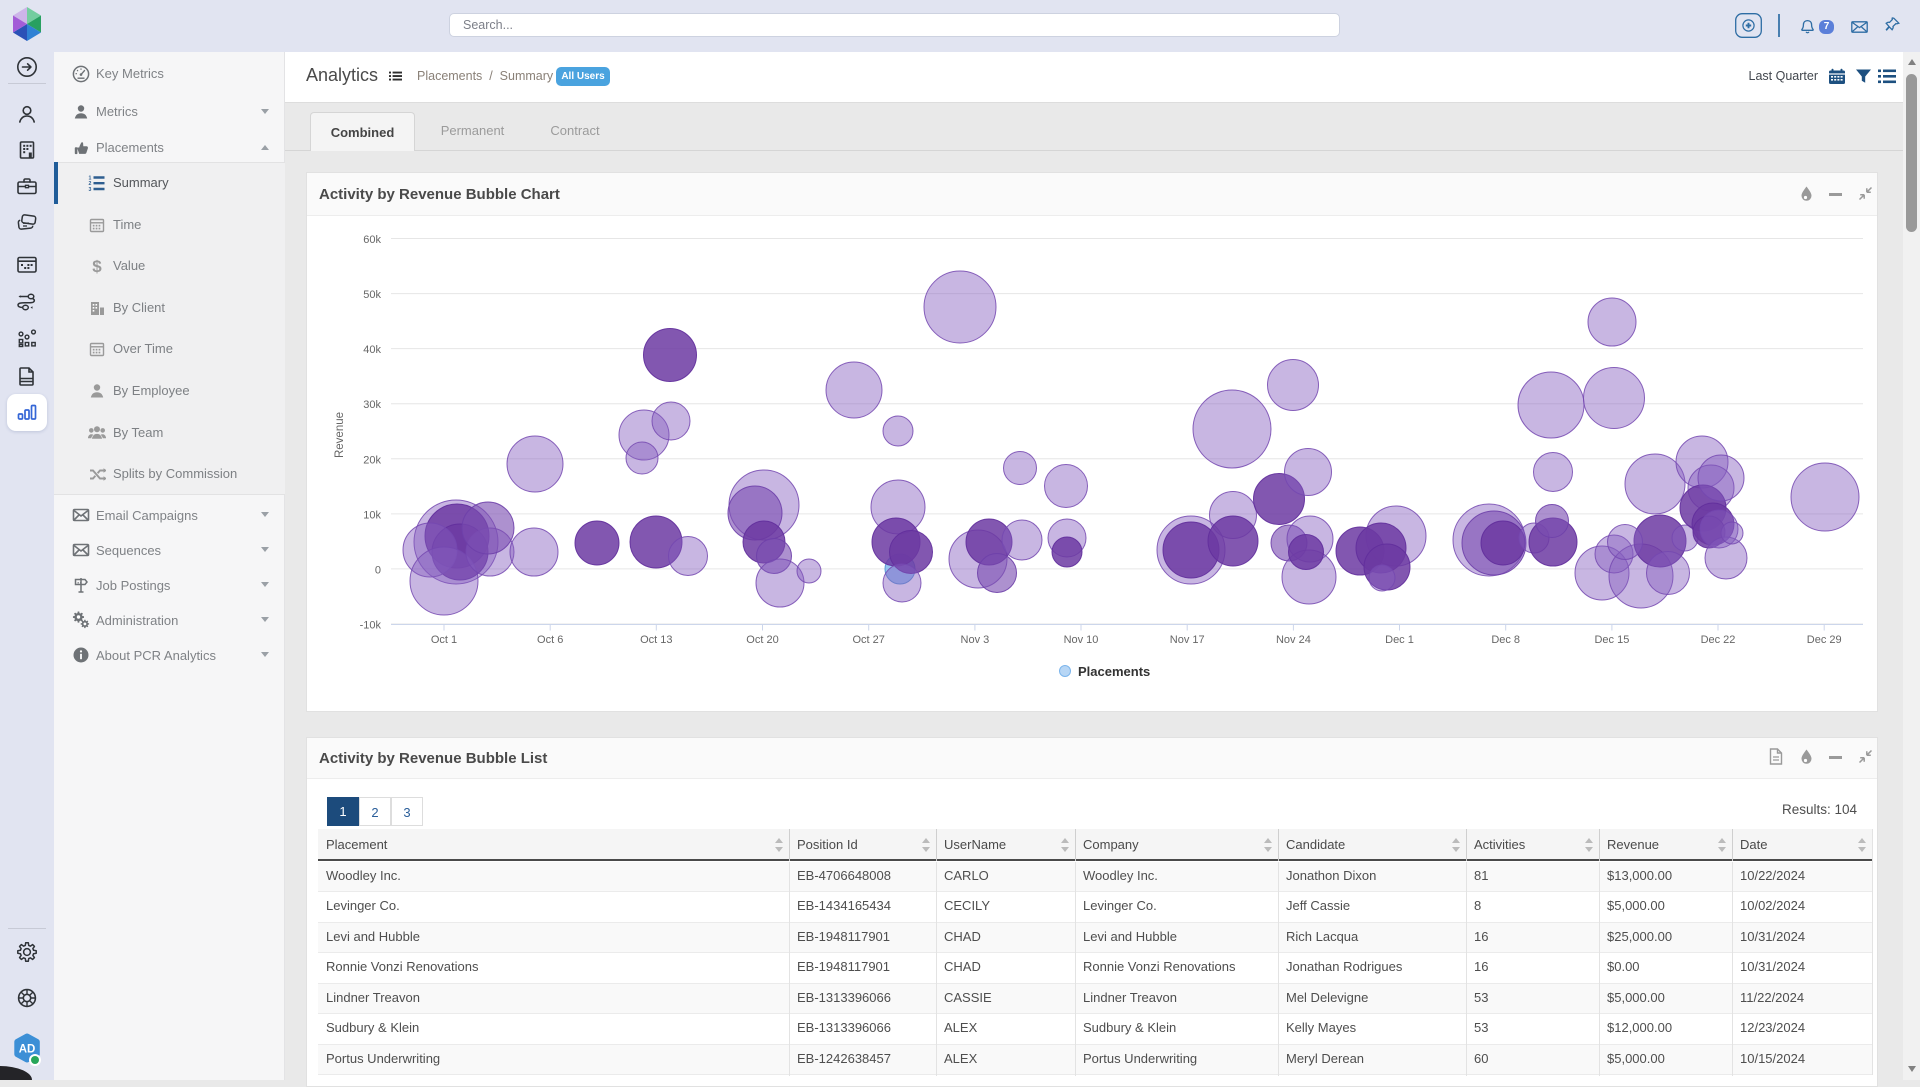  Describe the element at coordinates (444, 640) in the screenshot. I see `svg-text: Oct 1` at that location.